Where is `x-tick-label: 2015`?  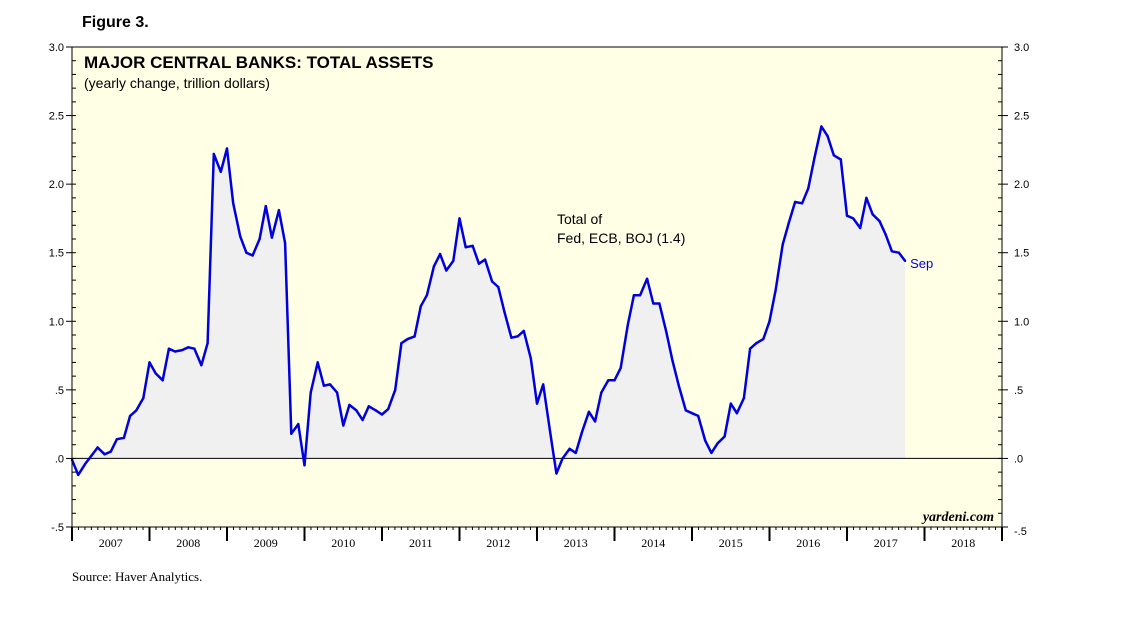
x-tick-label: 2015 is located at coordinates (731, 543).